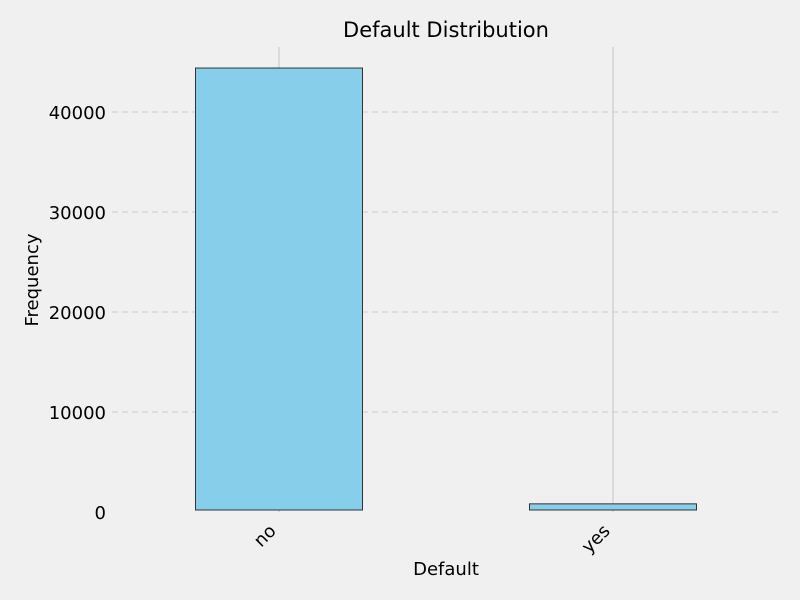 The width and height of the screenshot is (800, 600). Describe the element at coordinates (446, 30) in the screenshot. I see `chart-title: Default Distribution` at that location.